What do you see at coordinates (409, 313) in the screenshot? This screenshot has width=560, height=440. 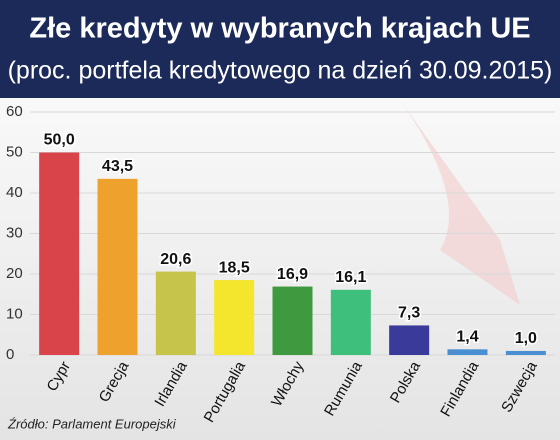 I see `value-label: 7,3` at bounding box center [409, 313].